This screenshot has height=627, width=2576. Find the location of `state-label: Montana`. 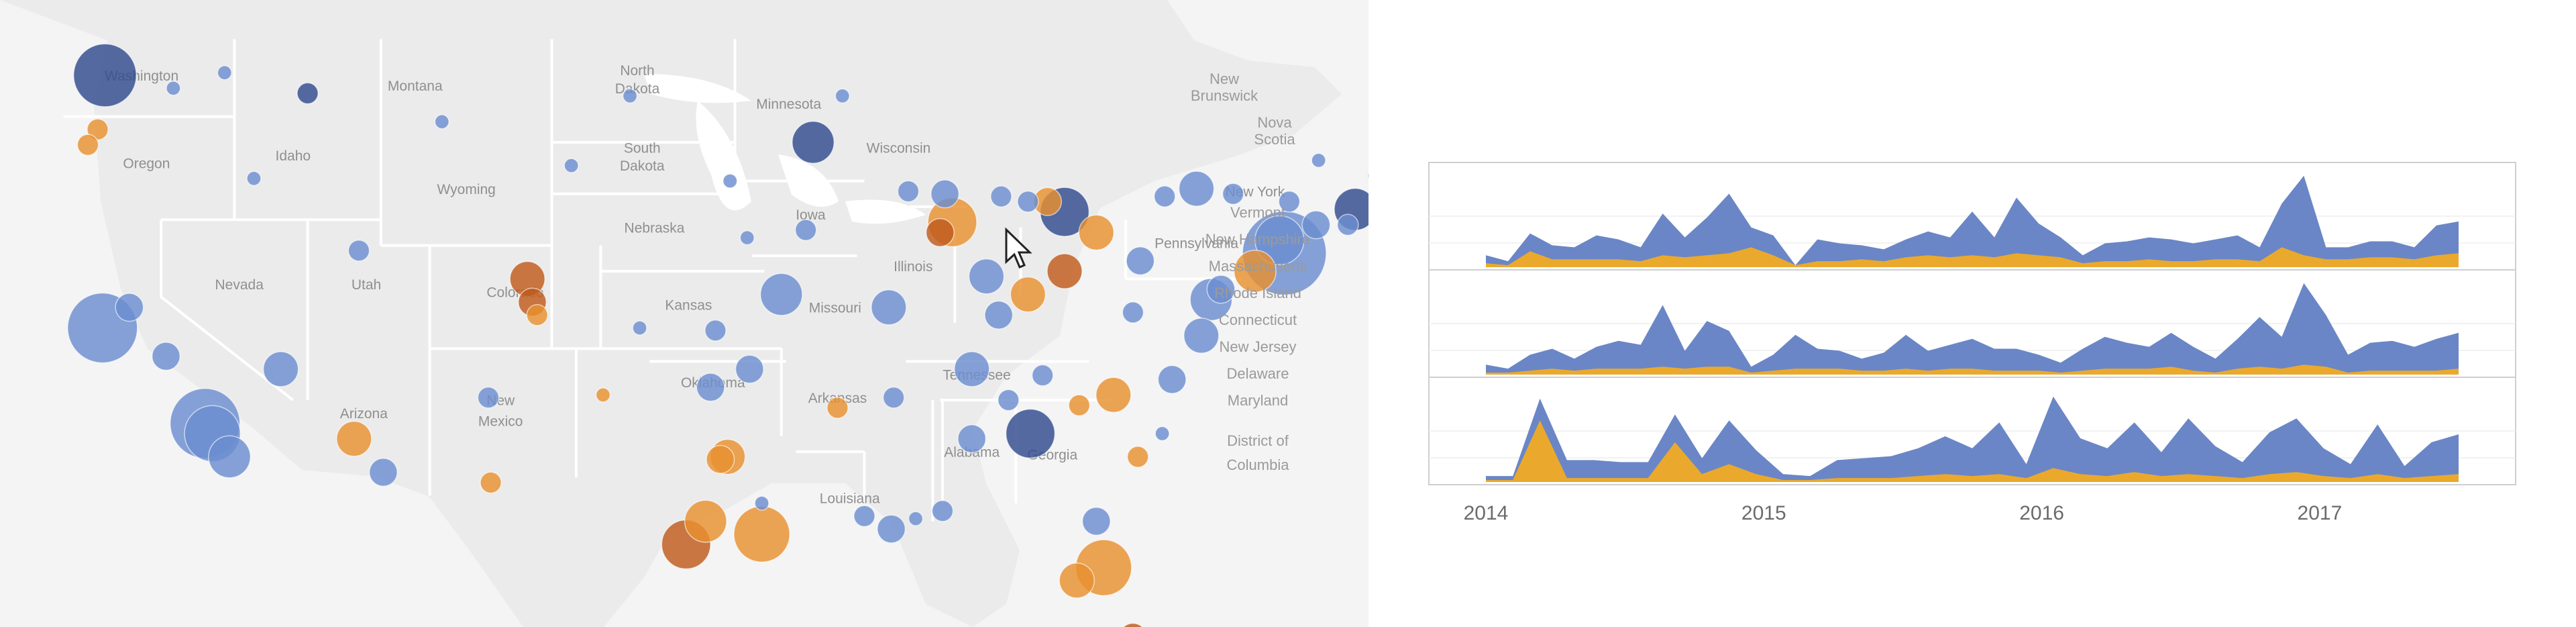

state-label: Montana is located at coordinates (415, 86).